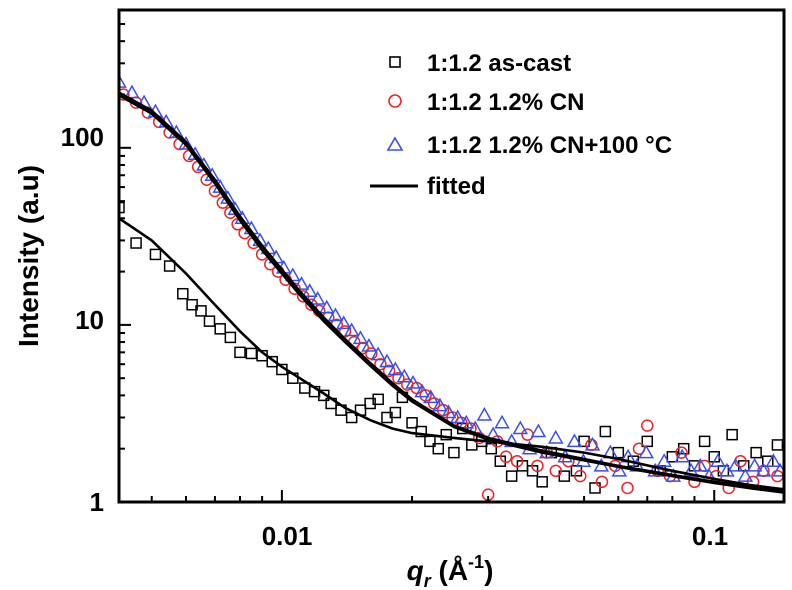  What do you see at coordinates (82, 137) in the screenshot?
I see `y-tick-label-100: 100` at bounding box center [82, 137].